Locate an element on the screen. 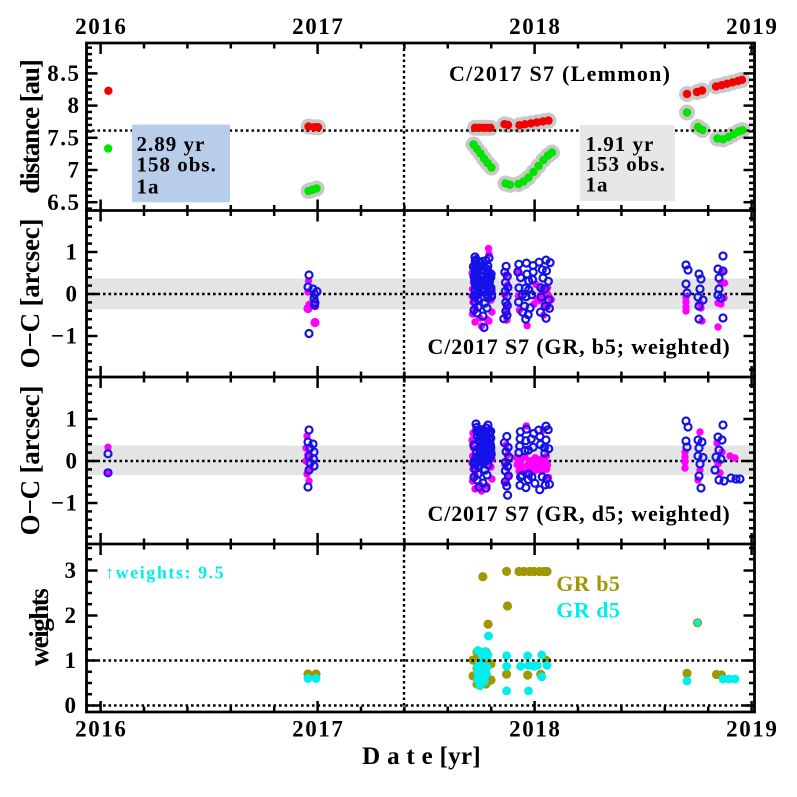 The image size is (797, 797). svg-text: D a t e [yr] is located at coordinates (421, 756).